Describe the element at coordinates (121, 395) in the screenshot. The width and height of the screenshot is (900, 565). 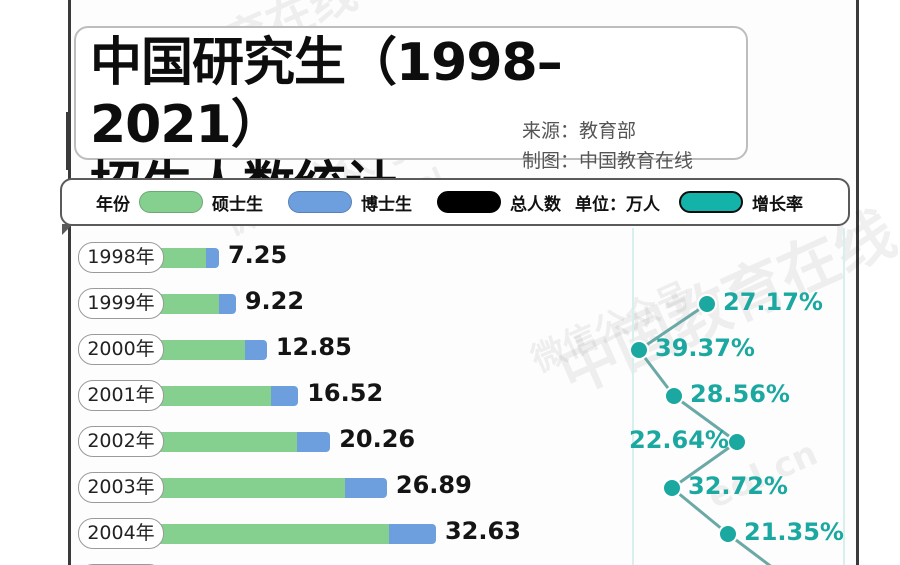
I see `year-label-pill: 2001年` at that location.